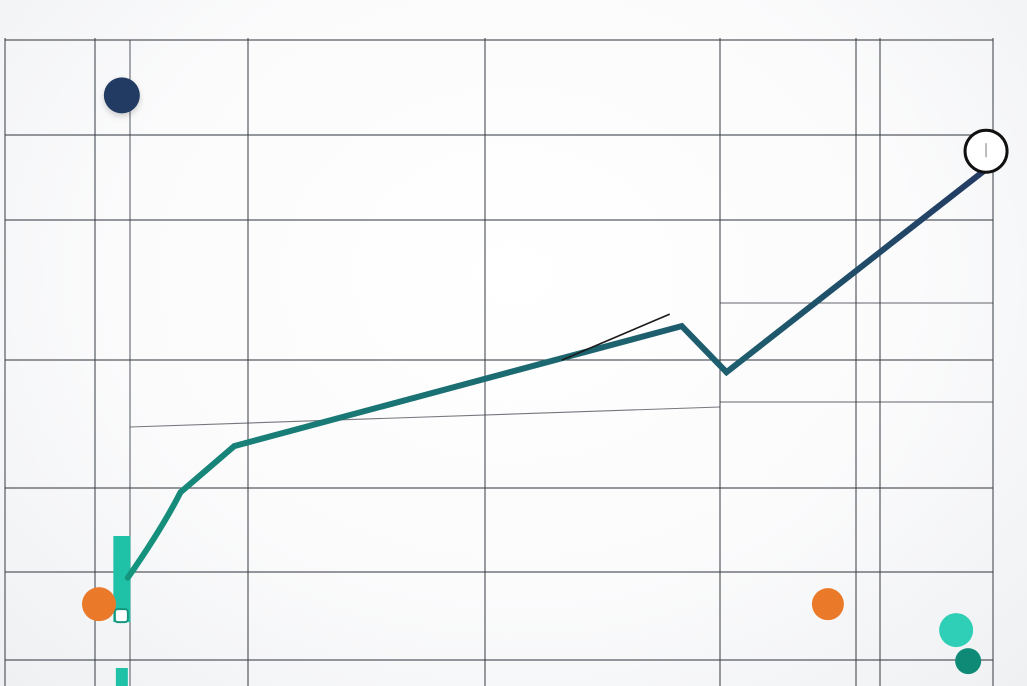 The image size is (1027, 686). Describe the element at coordinates (616, 337) in the screenshot. I see `line-accent-stroke` at that location.